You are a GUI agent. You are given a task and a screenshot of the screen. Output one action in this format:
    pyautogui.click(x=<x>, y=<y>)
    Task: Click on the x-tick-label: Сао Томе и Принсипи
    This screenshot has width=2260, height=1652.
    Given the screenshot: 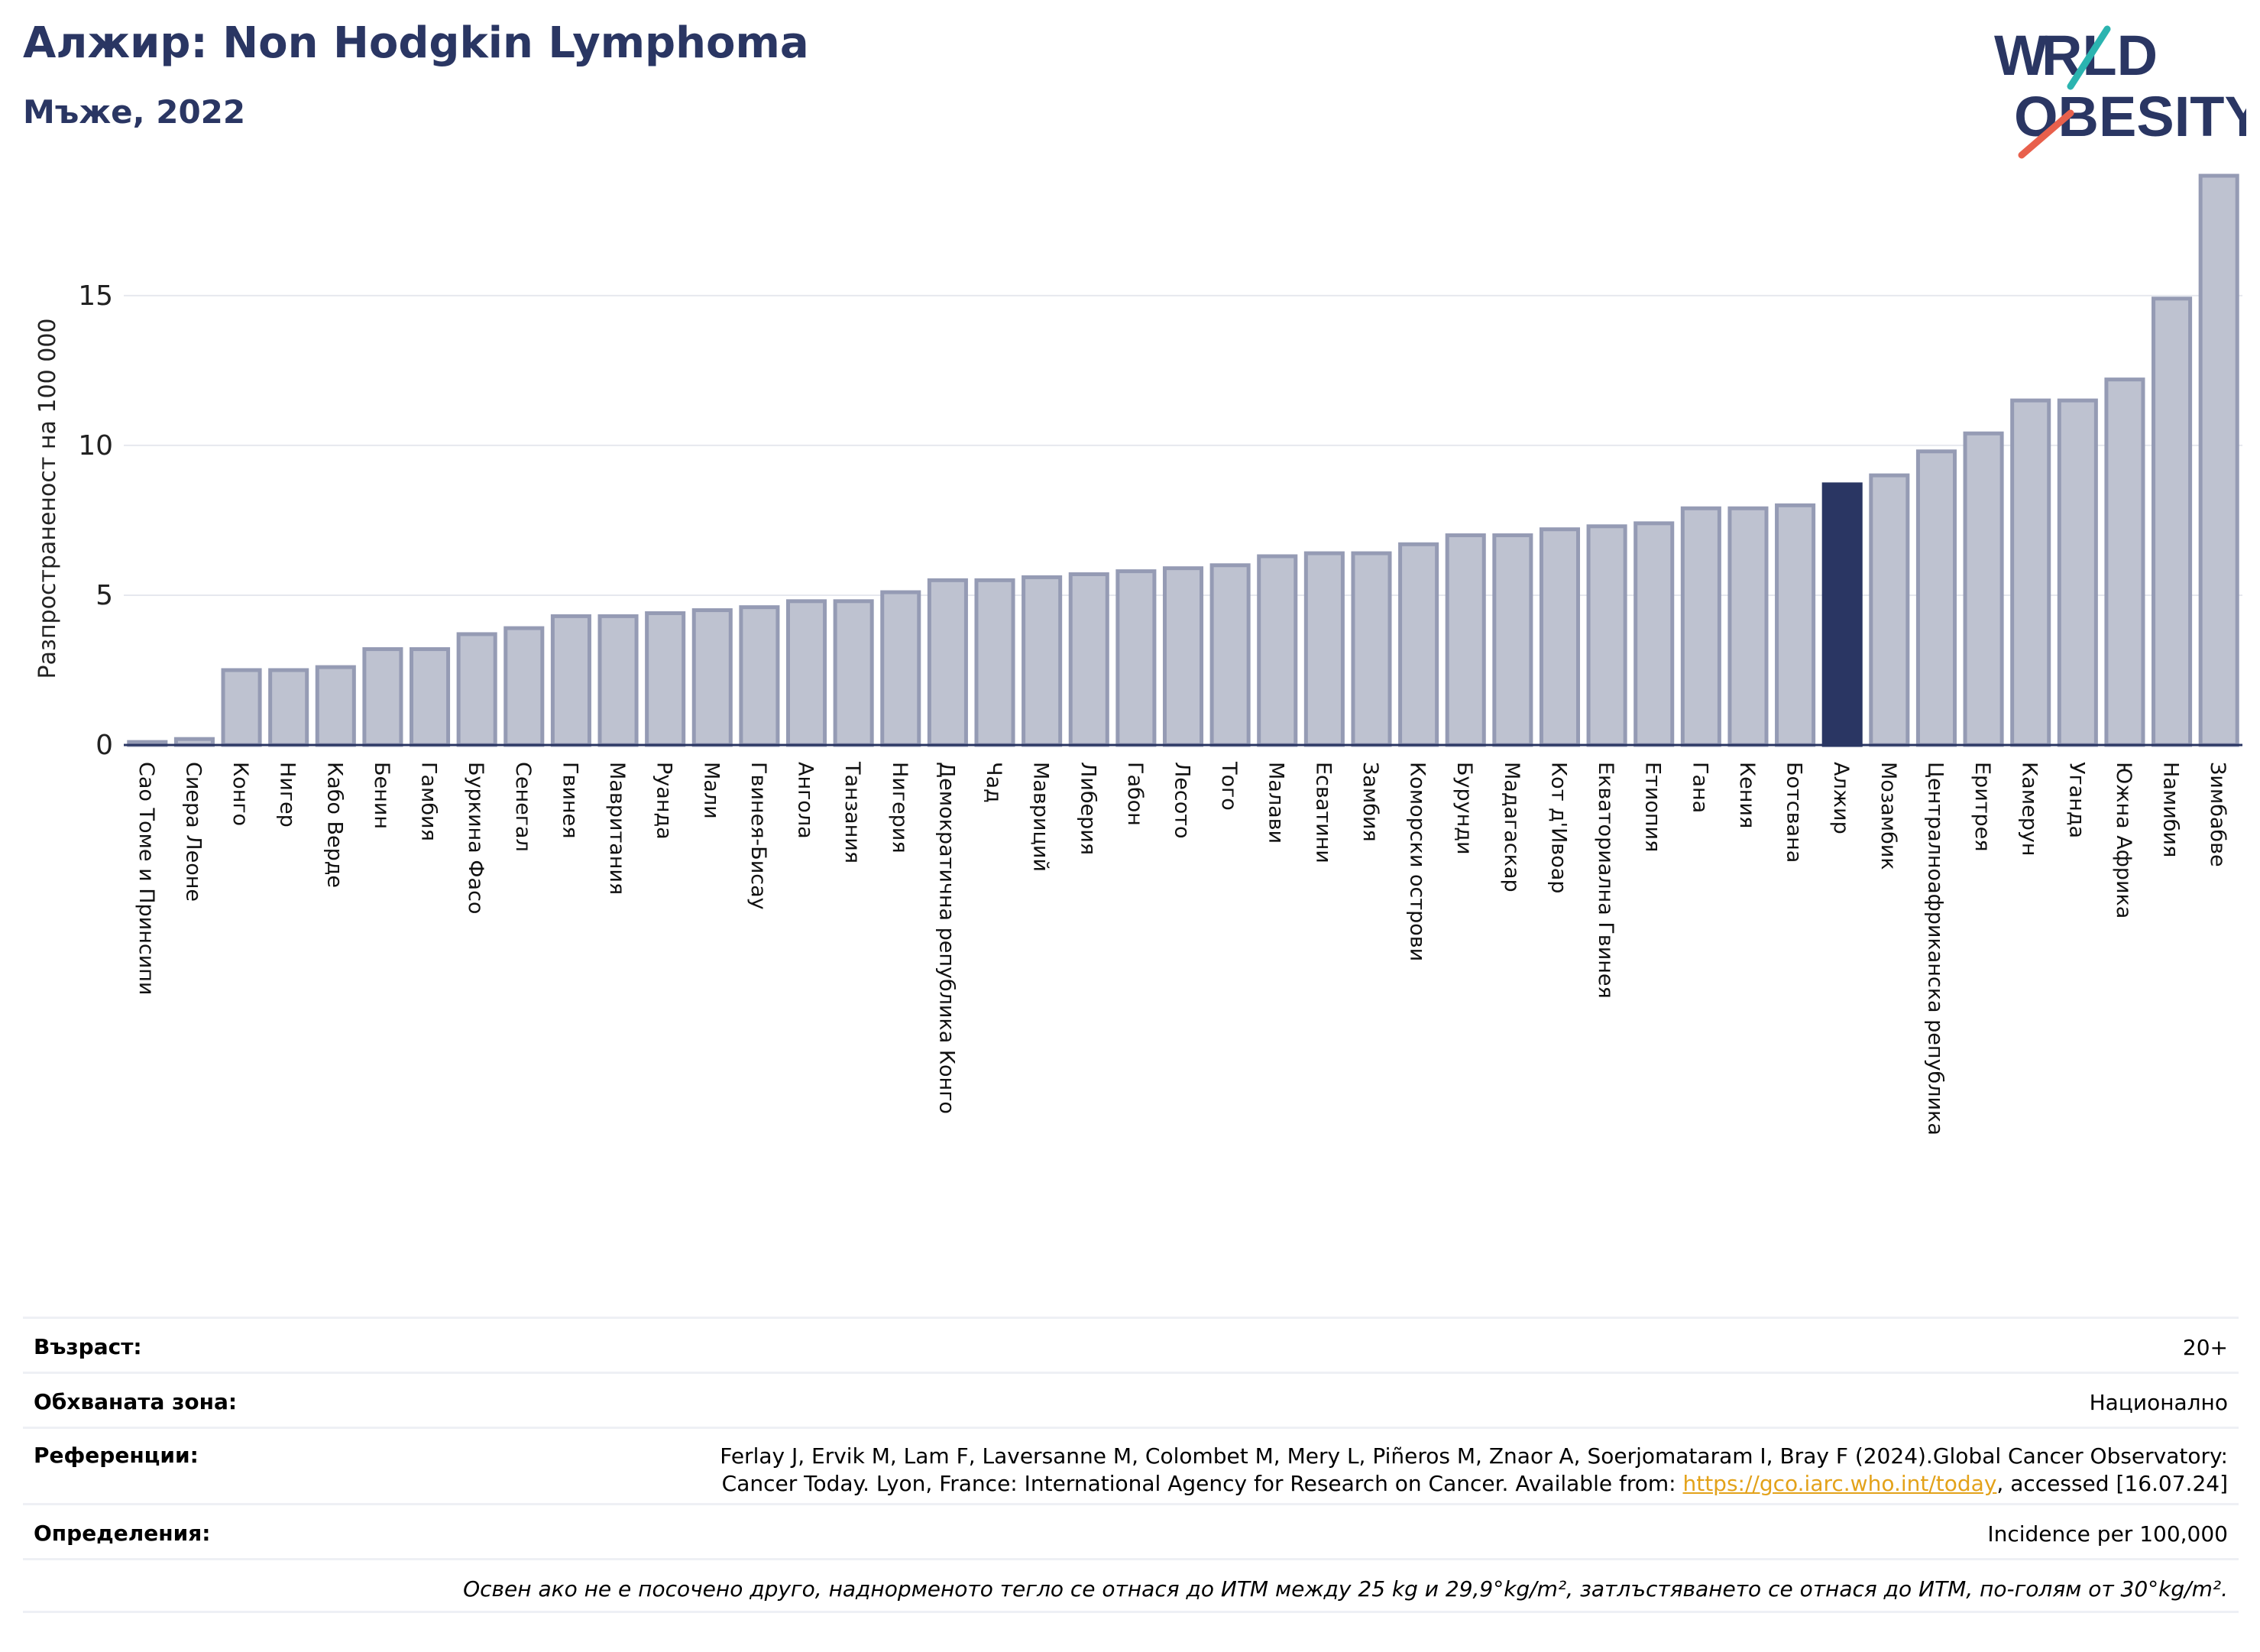 What is the action you would take?
    pyautogui.click(x=146, y=878)
    